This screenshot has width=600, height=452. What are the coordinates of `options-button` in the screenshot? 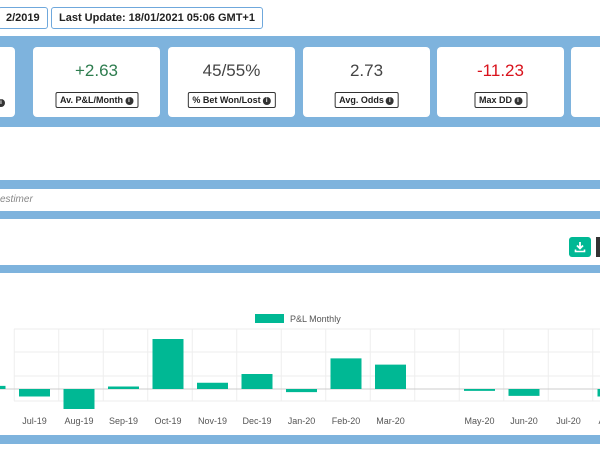 It's located at (598, 247).